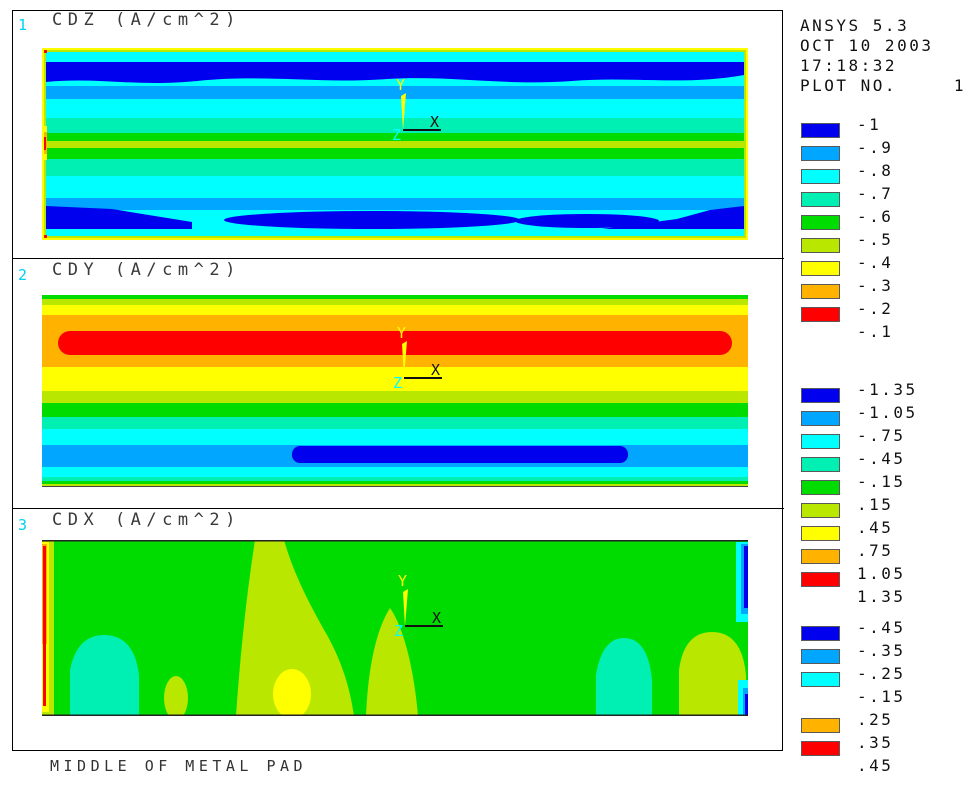 Image resolution: width=978 pixels, height=805 pixels. What do you see at coordinates (44, 626) in the screenshot?
I see `cdx-red-max-edge-left` at bounding box center [44, 626].